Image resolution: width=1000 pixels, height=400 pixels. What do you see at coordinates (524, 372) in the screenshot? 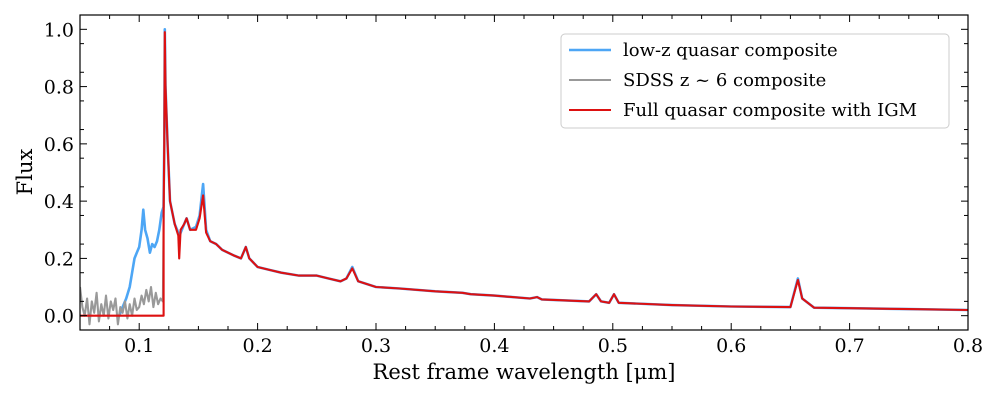
I see `x-axis-label: Rest frame wavelength [μm]` at bounding box center [524, 372].